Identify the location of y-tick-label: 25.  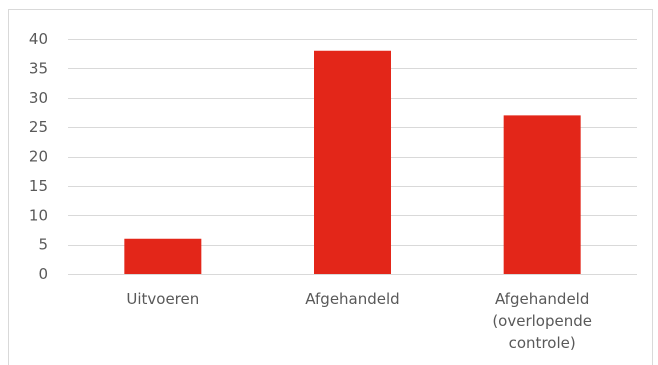
(38, 127).